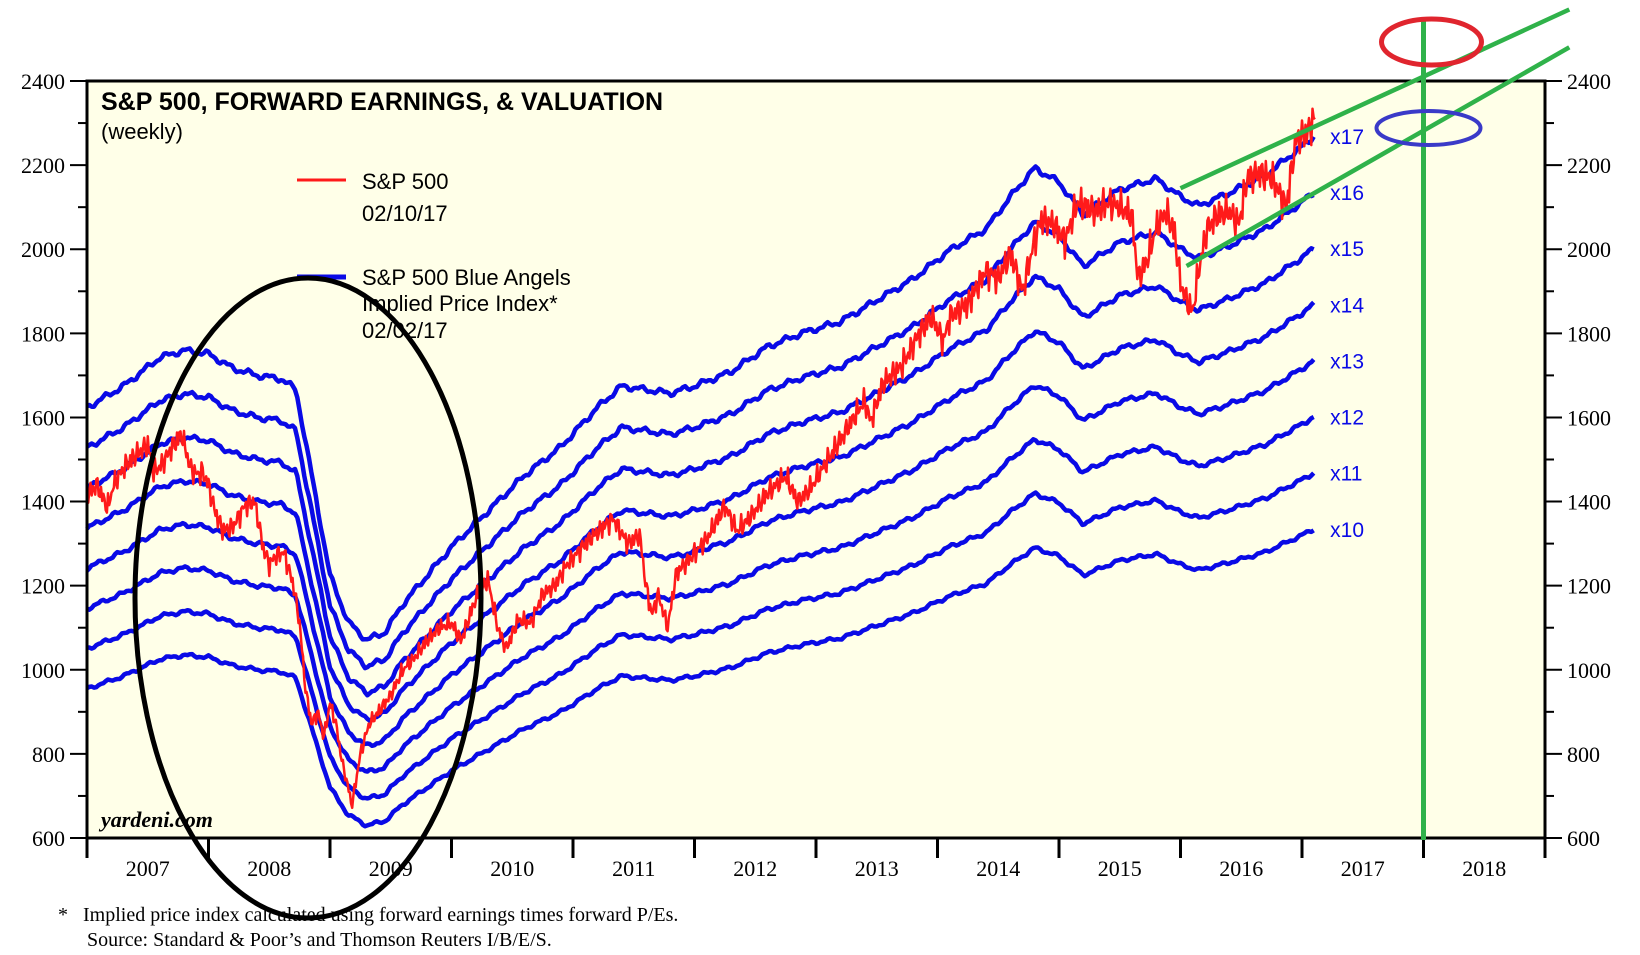 The width and height of the screenshot is (1640, 955). I want to click on annotation-red-ellipse, so click(1431, 42).